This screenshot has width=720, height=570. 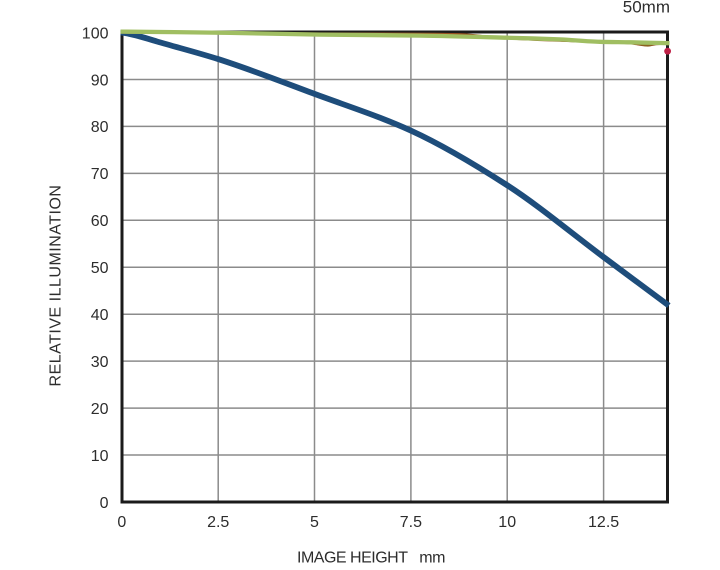 What do you see at coordinates (100, 315) in the screenshot?
I see `svg-text: 40` at bounding box center [100, 315].